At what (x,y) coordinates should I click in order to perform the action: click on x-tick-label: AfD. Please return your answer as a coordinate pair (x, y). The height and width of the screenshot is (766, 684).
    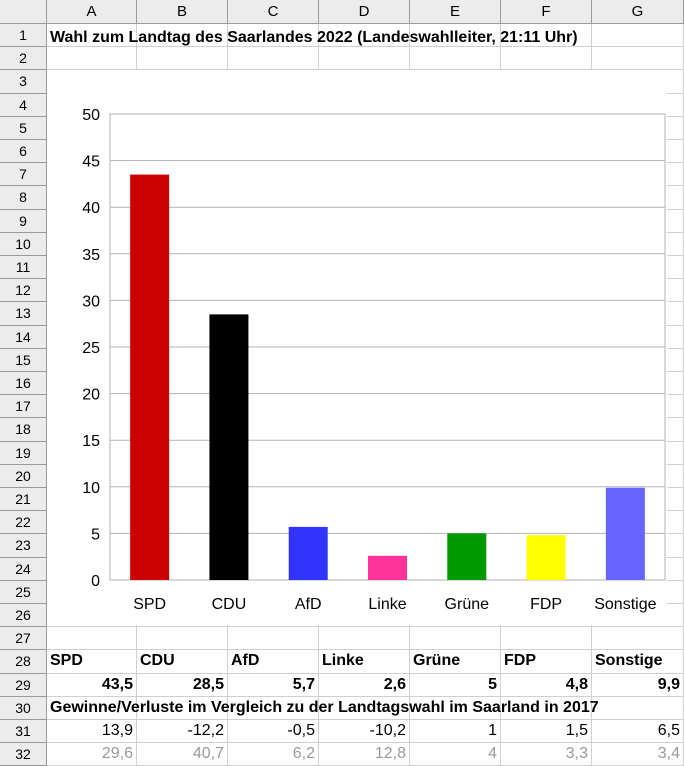
    Looking at the image, I should click on (308, 604).